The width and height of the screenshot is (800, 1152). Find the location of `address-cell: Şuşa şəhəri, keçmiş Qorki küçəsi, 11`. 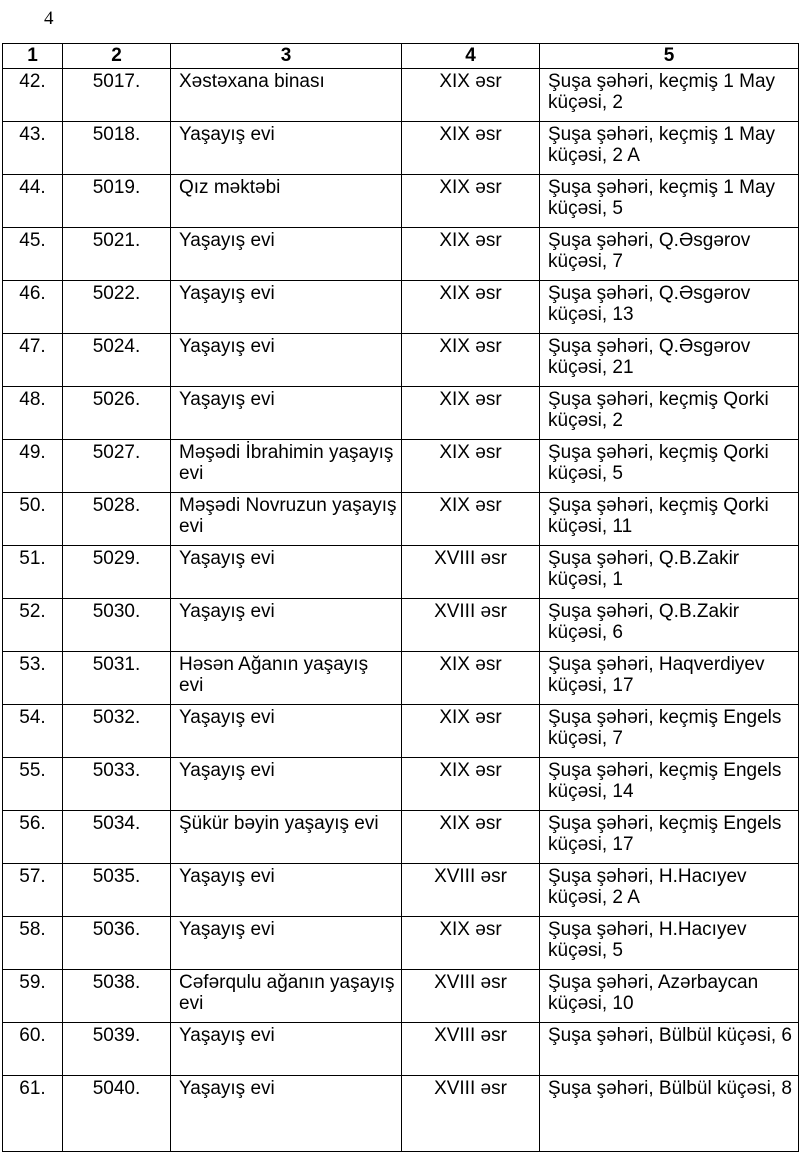

address-cell: Şuşa şəhəri, keçmiş Qorki küçəsi, 11 is located at coordinates (669, 519).